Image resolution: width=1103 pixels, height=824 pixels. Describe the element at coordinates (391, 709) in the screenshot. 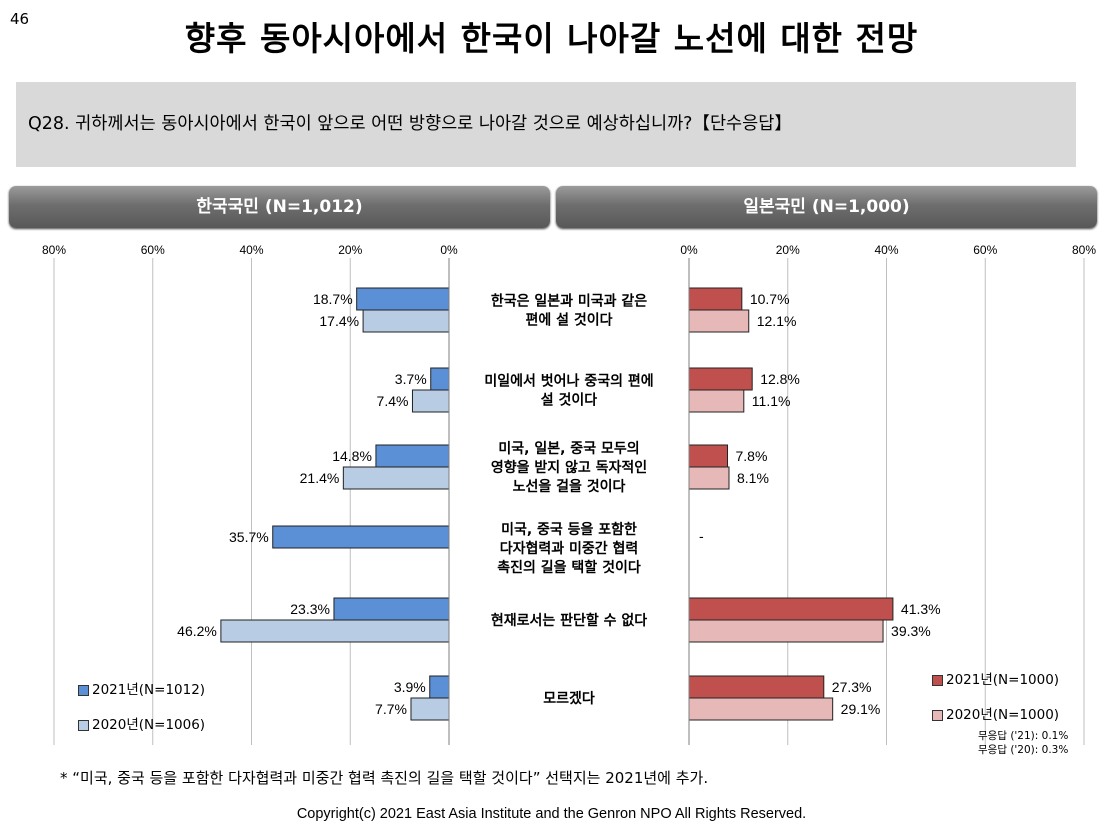

I see `data-label-korea-2020: 7.7%` at that location.